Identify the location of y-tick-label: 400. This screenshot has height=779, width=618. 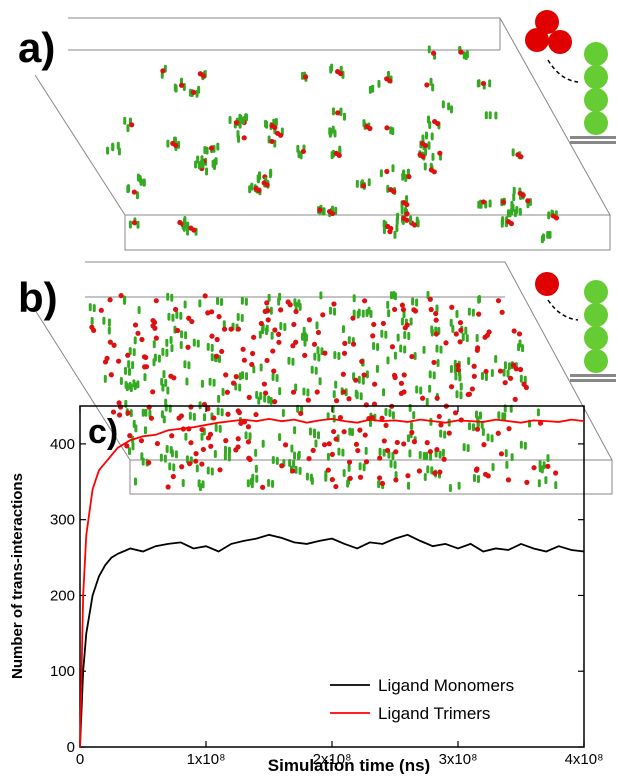
(62, 444).